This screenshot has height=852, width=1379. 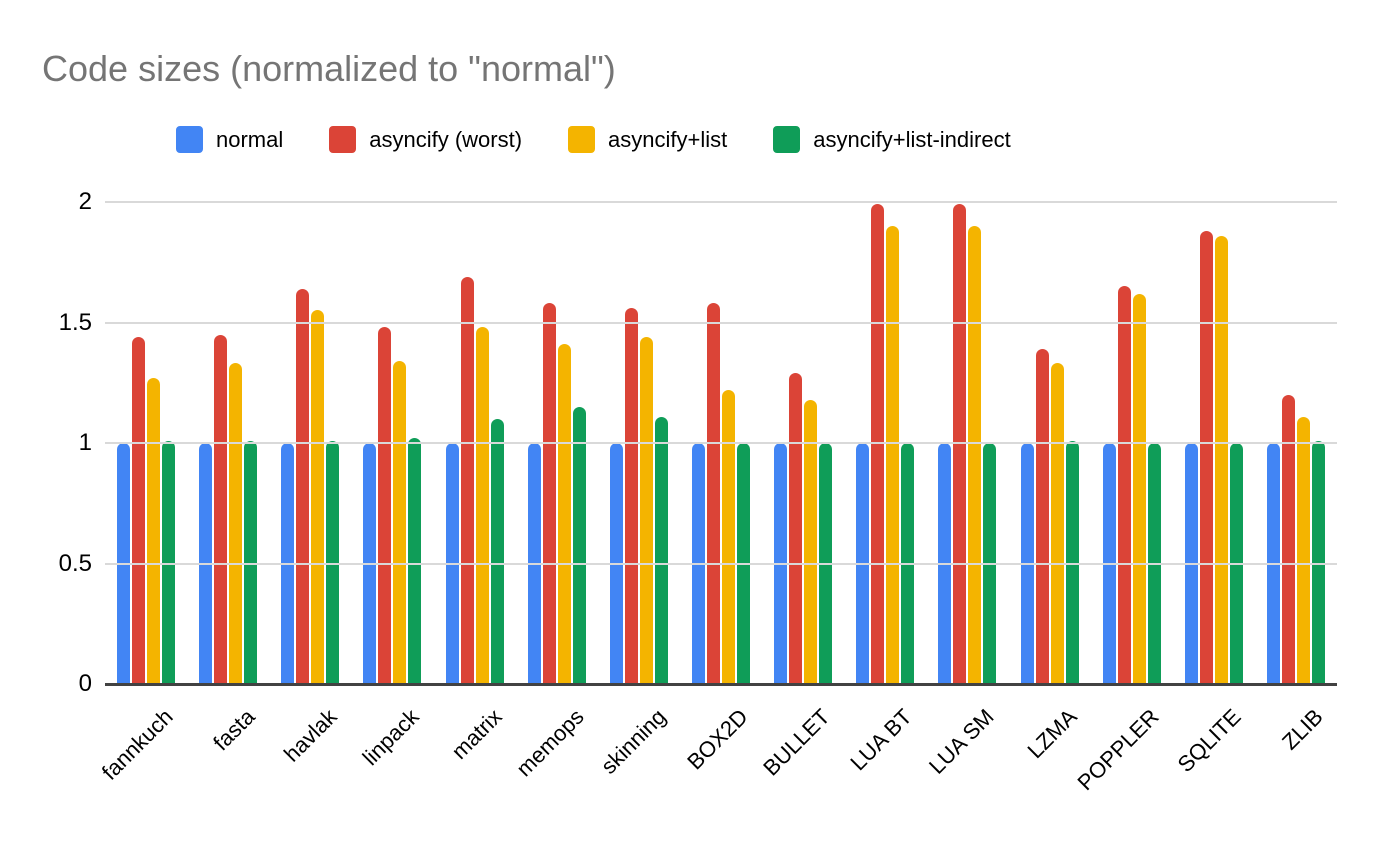 I want to click on x-axis-line, so click(x=721, y=684).